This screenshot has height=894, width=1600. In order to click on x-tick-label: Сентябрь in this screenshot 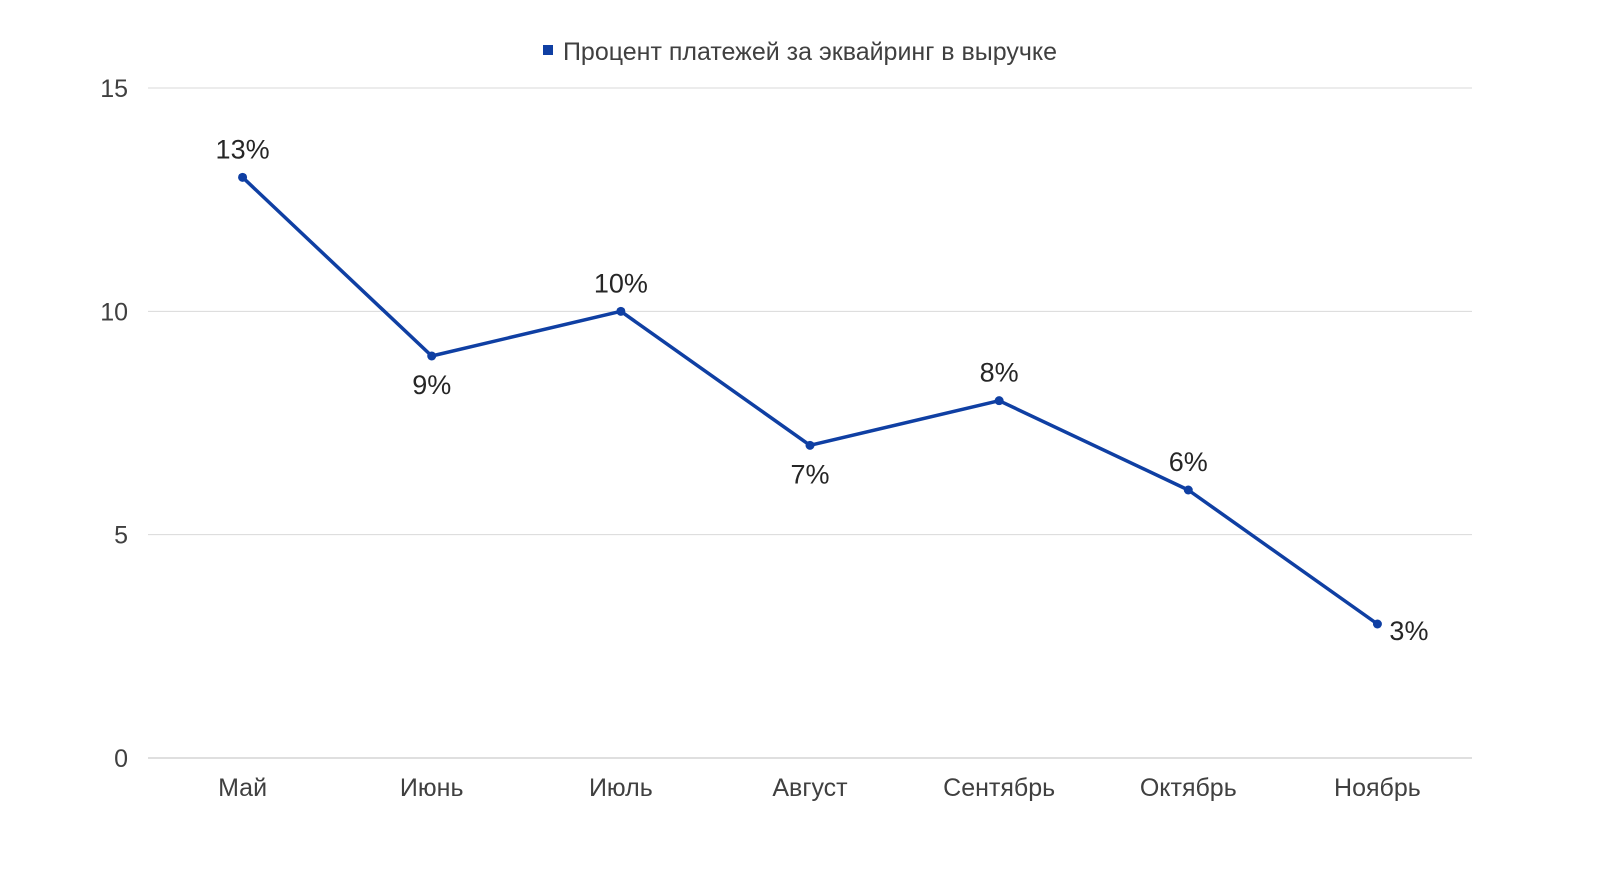, I will do `click(999, 788)`.